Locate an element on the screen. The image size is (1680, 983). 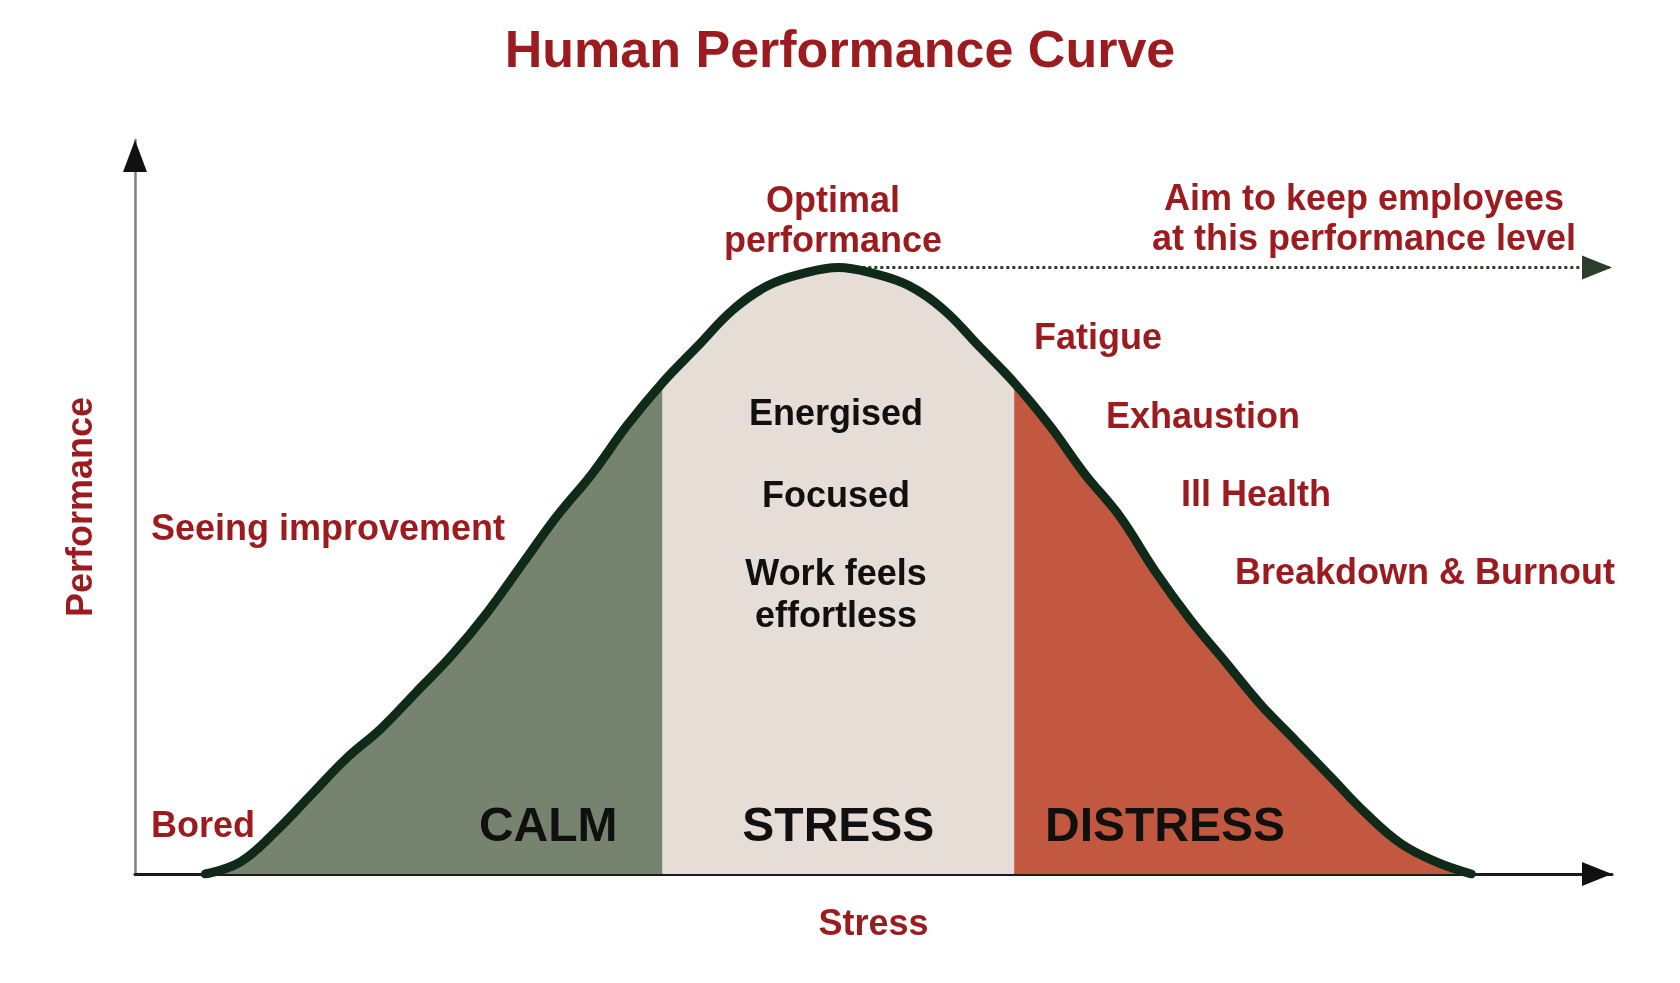
series-label: DISTRESS is located at coordinates (1165, 824).